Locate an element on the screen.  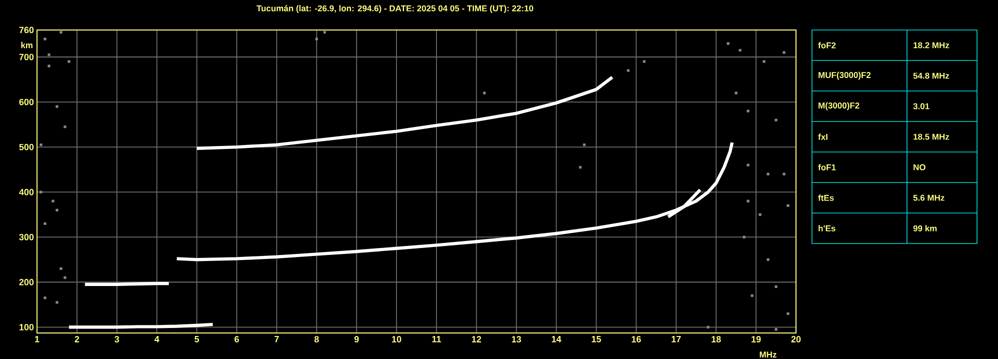
x-tick-label: 13 is located at coordinates (517, 339).